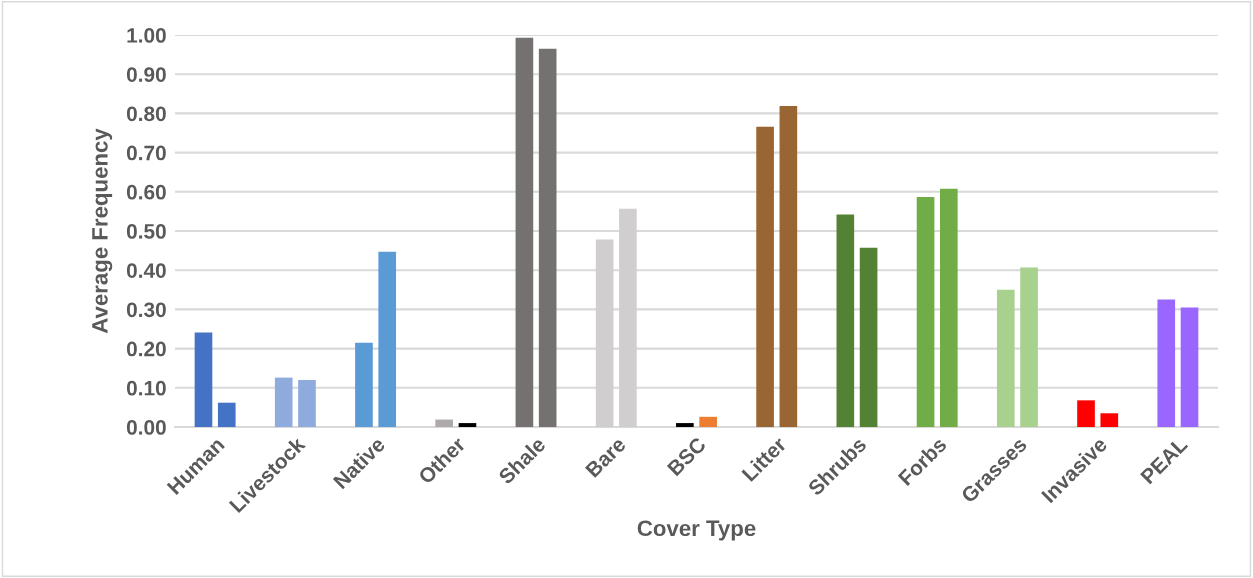 This screenshot has height=578, width=1253. What do you see at coordinates (146, 114) in the screenshot?
I see `y-tick-label: 0.80` at bounding box center [146, 114].